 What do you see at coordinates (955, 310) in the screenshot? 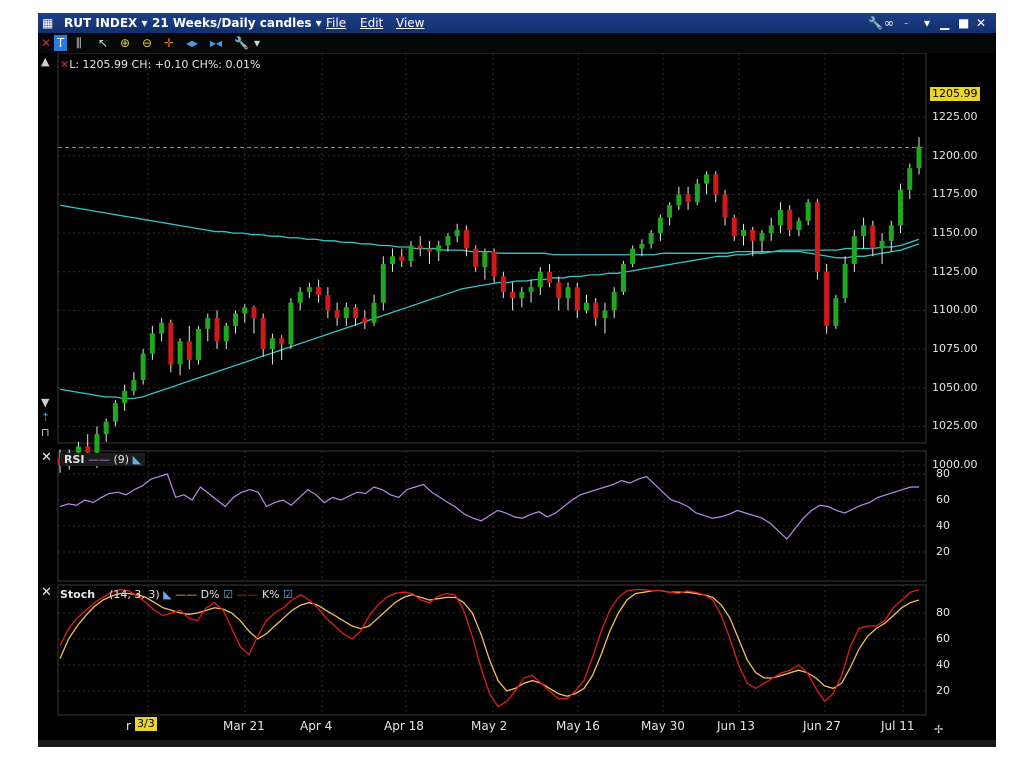
I see `price-tick-label: 1100.00` at bounding box center [955, 310].